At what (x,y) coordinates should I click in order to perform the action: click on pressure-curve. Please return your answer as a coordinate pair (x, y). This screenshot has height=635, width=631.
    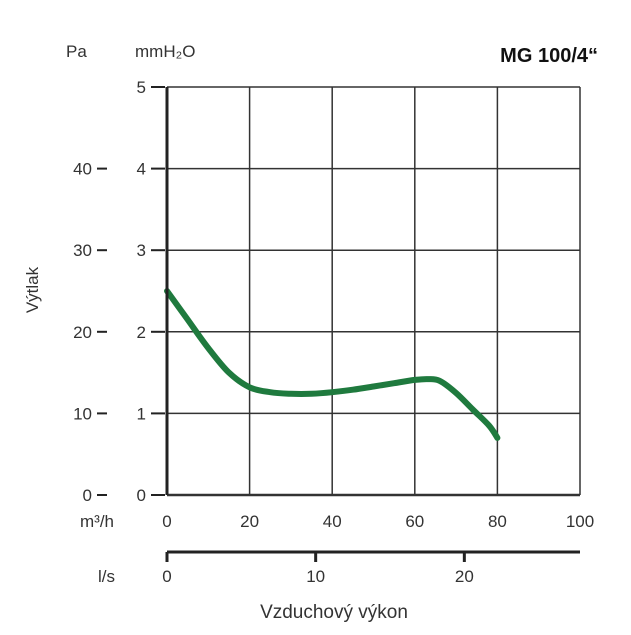
    Looking at the image, I should click on (332, 364).